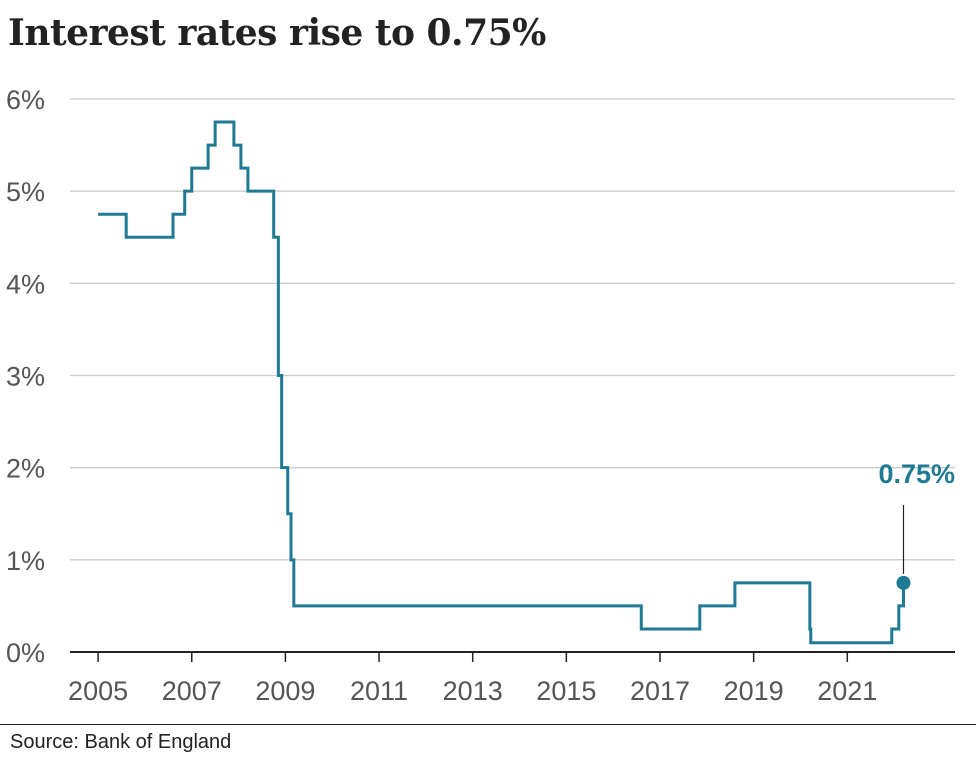  What do you see at coordinates (285, 691) in the screenshot?
I see `x-tick-label: 2009` at bounding box center [285, 691].